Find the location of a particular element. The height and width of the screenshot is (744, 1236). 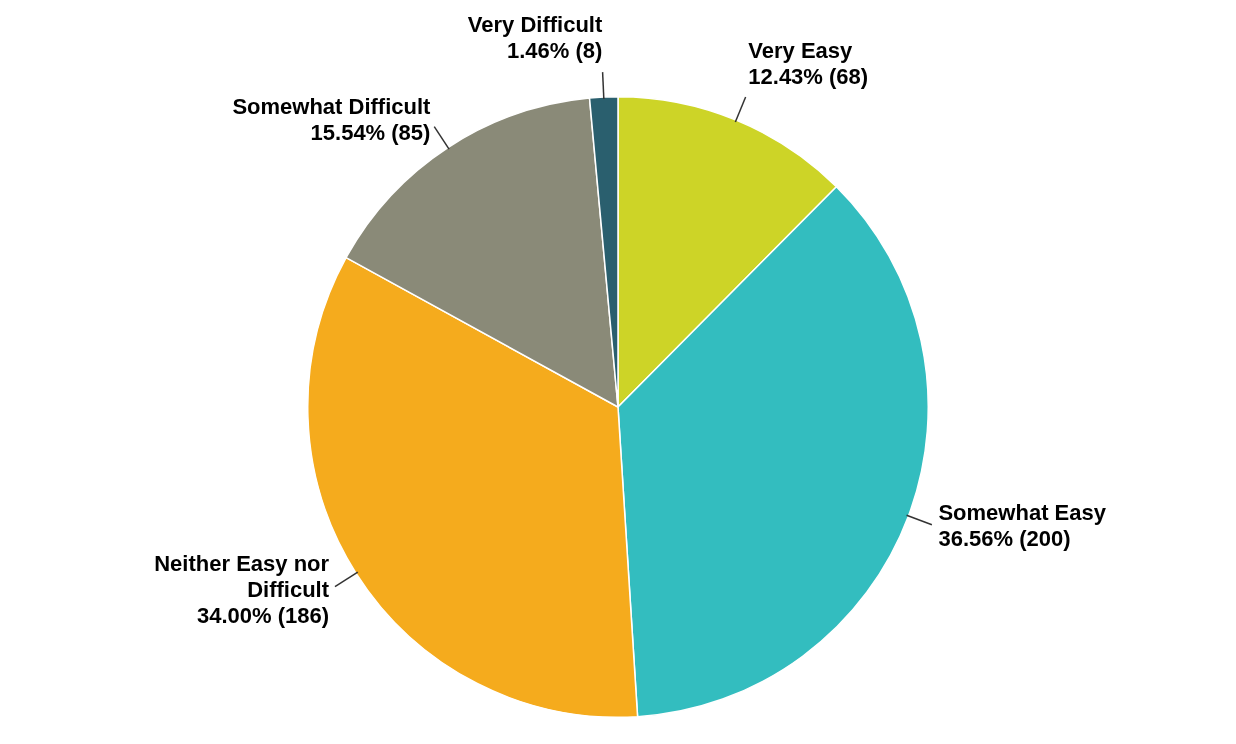

data-label: 34.00% (186) is located at coordinates (263, 615).